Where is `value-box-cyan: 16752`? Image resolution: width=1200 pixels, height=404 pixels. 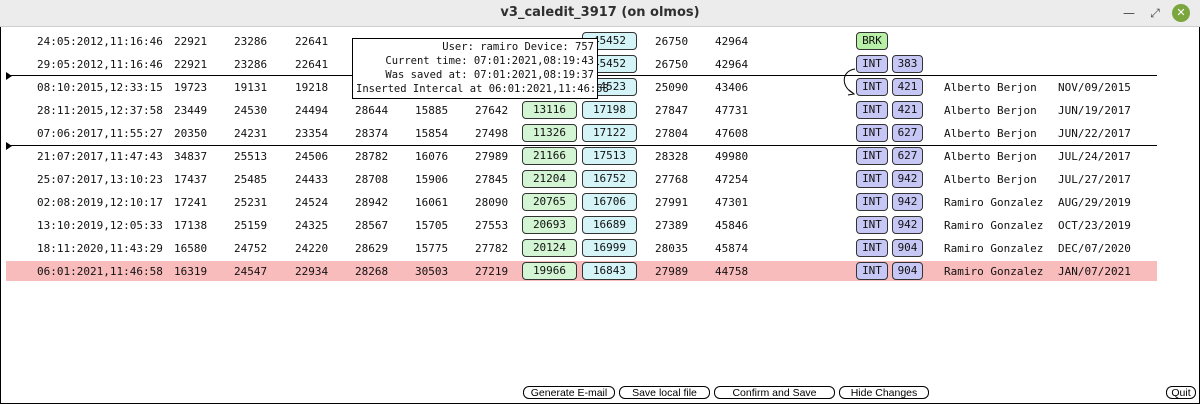 value-box-cyan: 16752 is located at coordinates (609, 179).